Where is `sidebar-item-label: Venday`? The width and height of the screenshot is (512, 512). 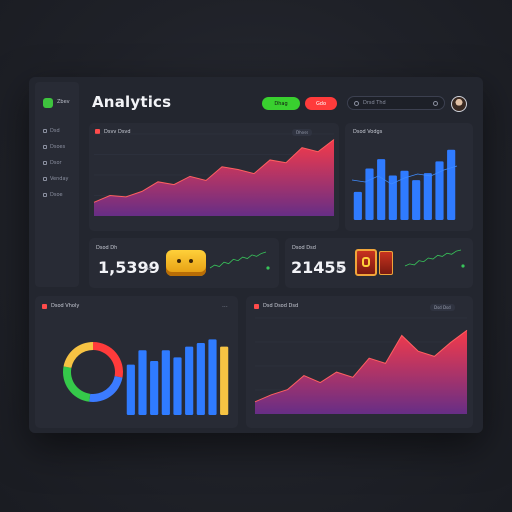
sidebar-item-label: Venday is located at coordinates (59, 179).